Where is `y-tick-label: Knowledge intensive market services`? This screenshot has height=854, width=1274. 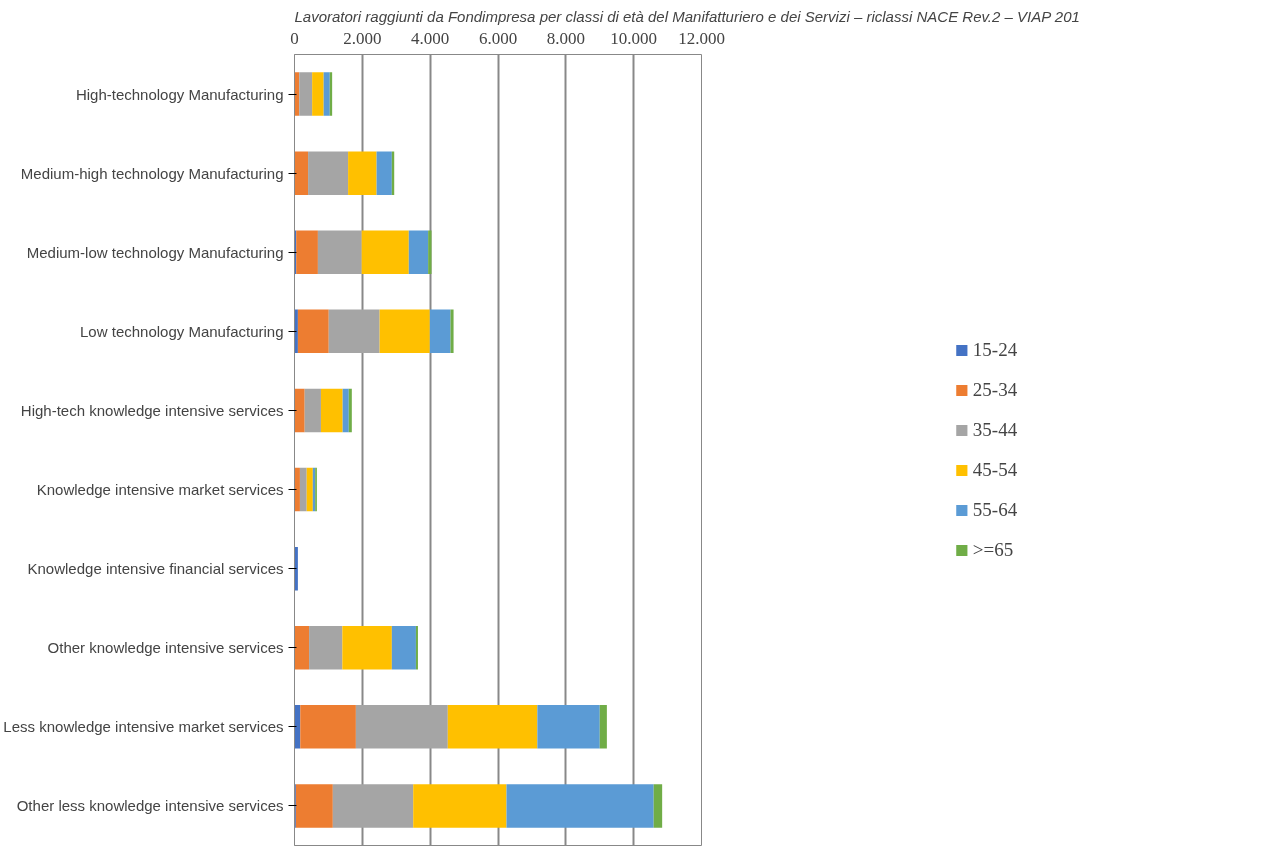 y-tick-label: Knowledge intensive market services is located at coordinates (160, 490).